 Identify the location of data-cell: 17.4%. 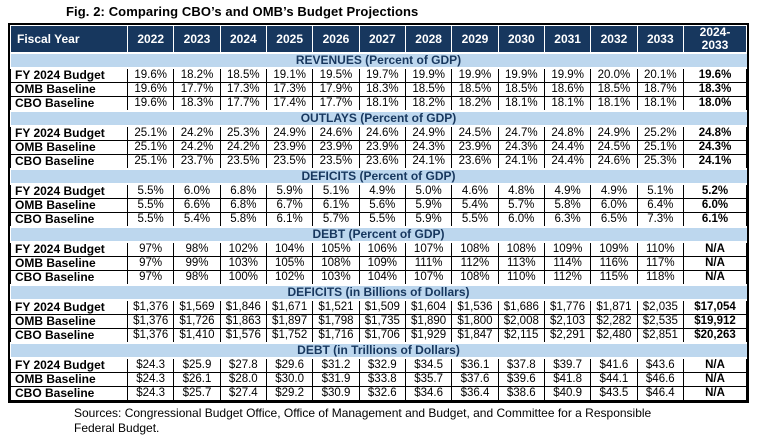
(289, 104).